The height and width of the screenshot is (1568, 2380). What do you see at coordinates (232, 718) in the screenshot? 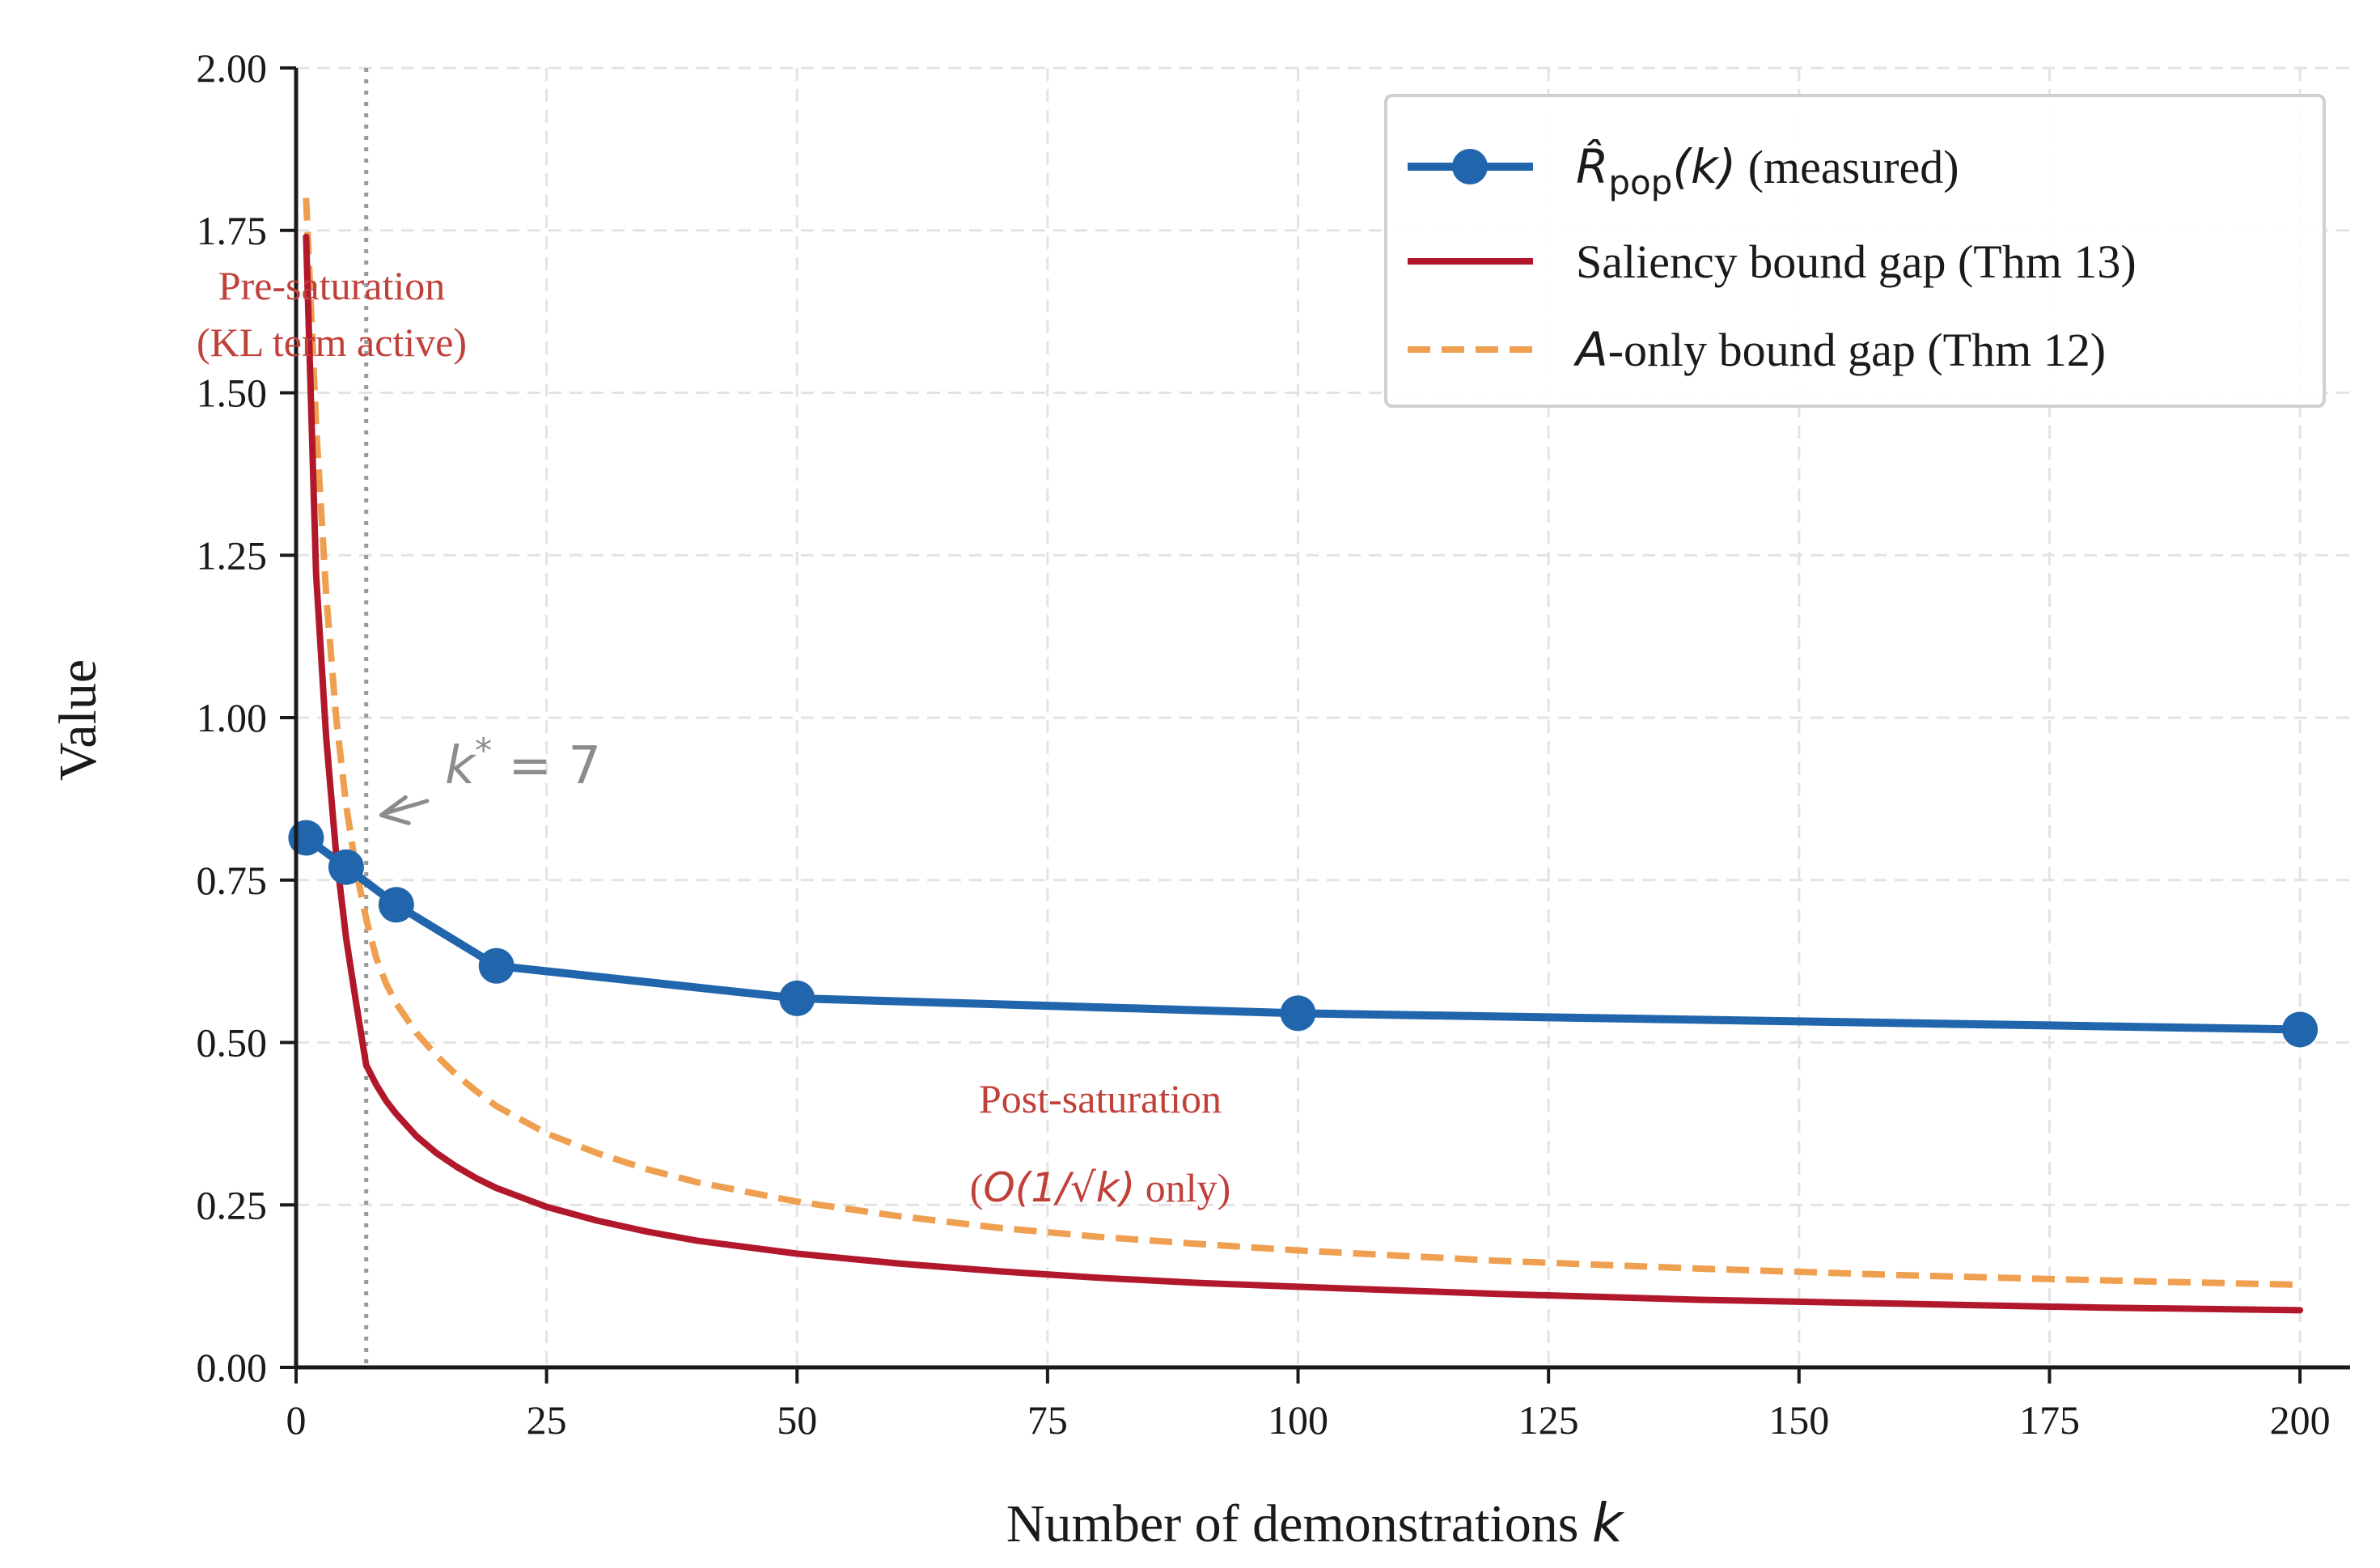
I see `y-tick-label: 1.00` at bounding box center [232, 718].